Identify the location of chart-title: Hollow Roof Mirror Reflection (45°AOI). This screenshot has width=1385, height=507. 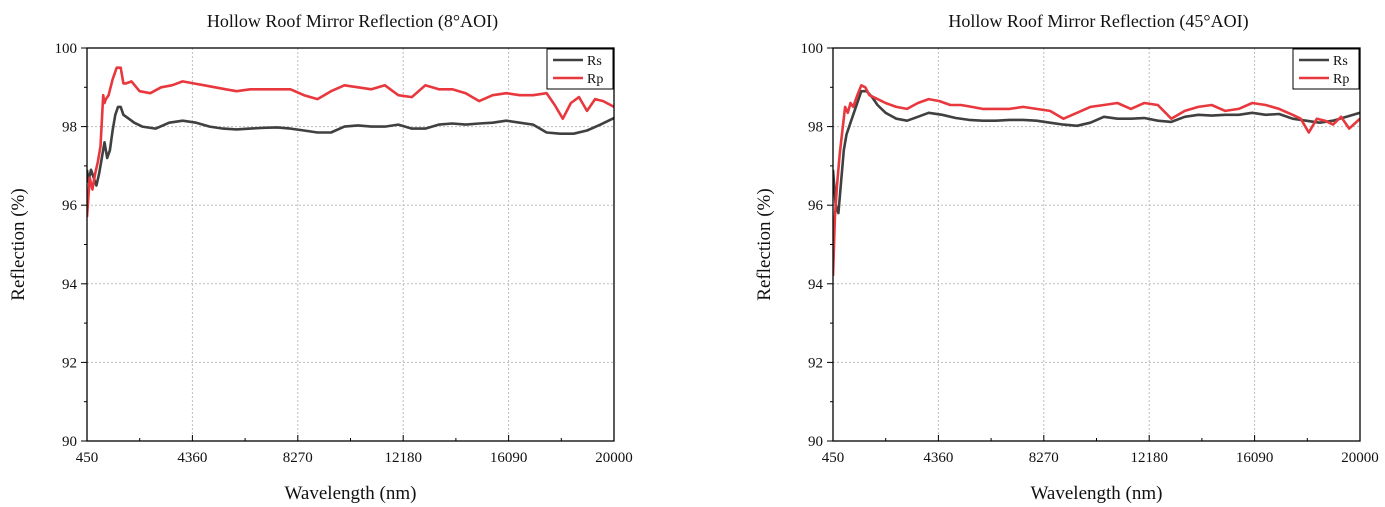
(1098, 21).